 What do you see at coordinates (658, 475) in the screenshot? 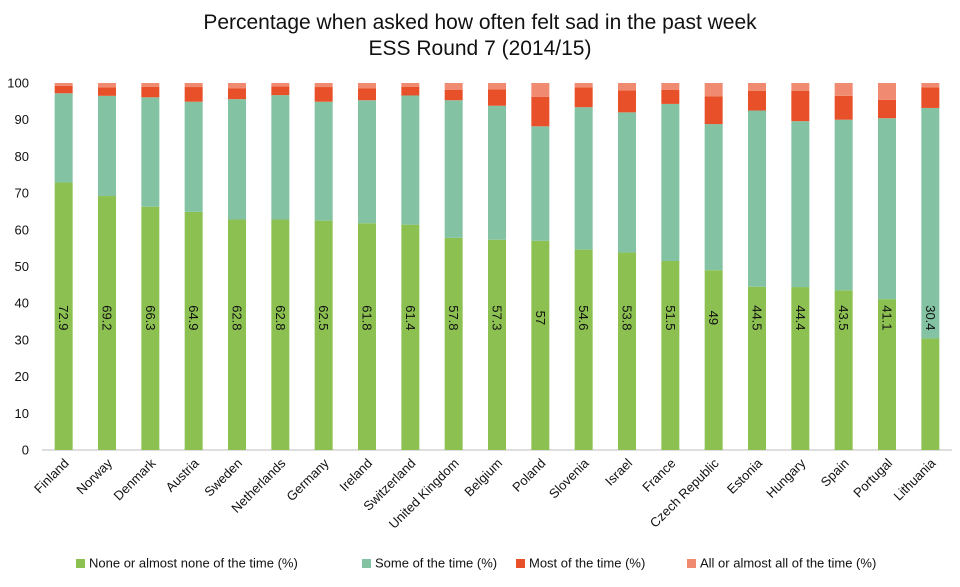
I see `x-tick-label: France` at bounding box center [658, 475].